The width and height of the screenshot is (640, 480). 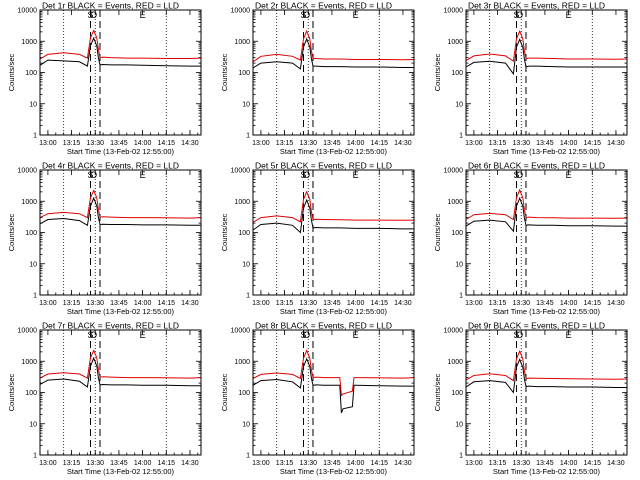 I want to click on panel-title: Det 9r BLACK = Events, RED = LLD, so click(x=536, y=326).